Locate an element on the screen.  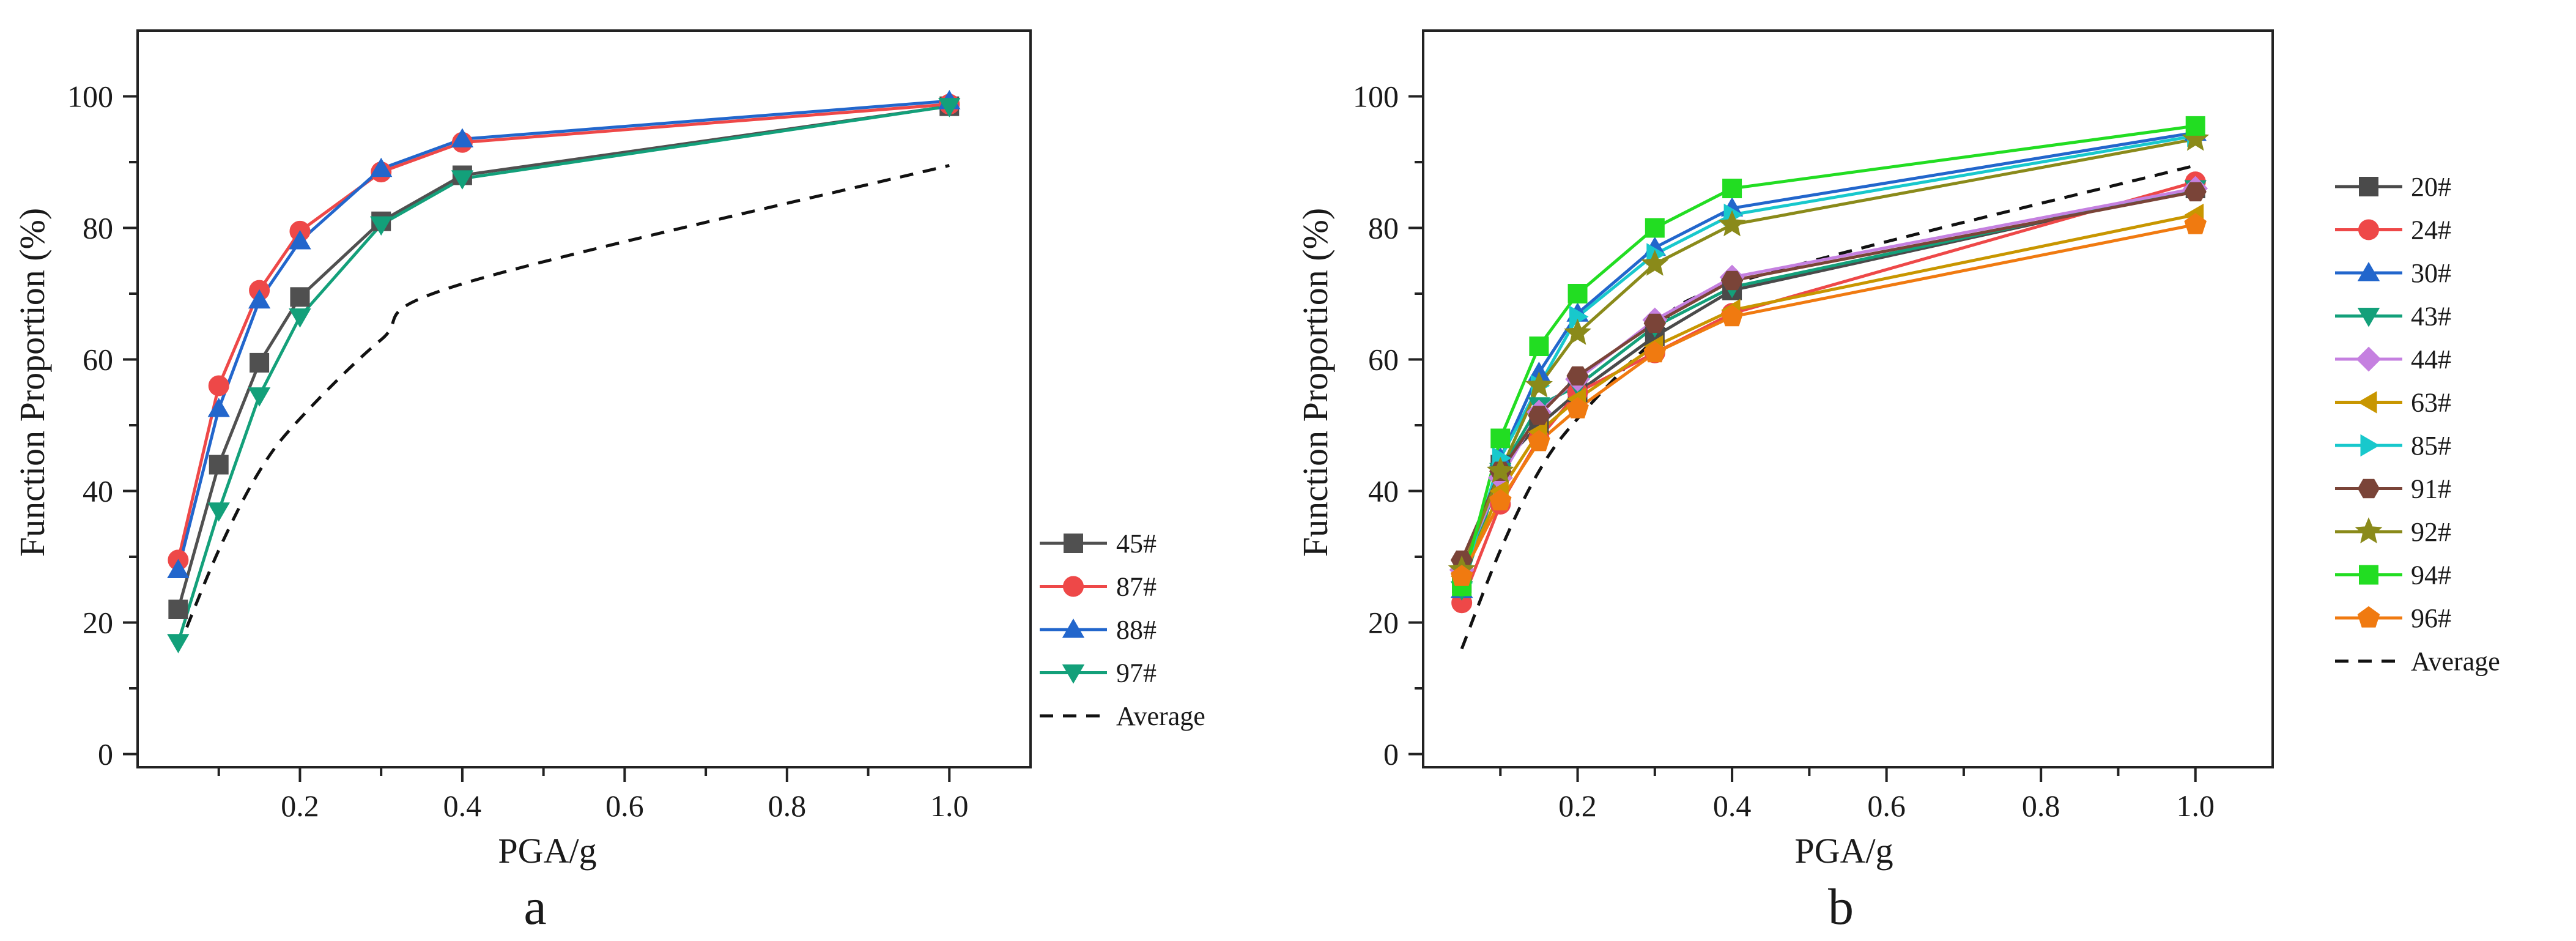
legend-item: 63# is located at coordinates (2393, 403).